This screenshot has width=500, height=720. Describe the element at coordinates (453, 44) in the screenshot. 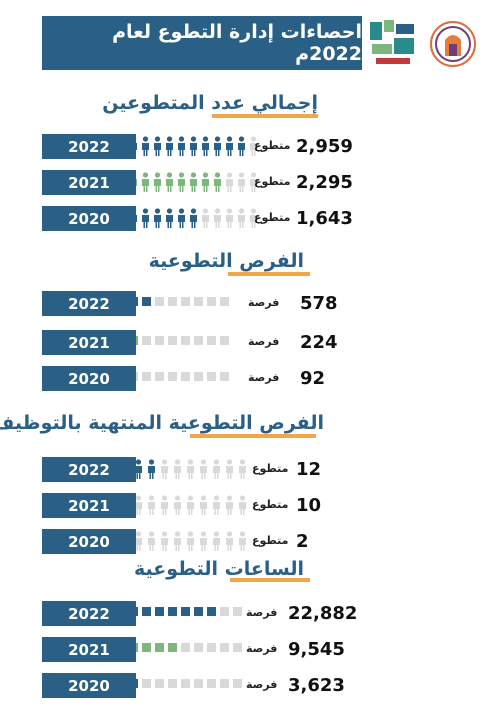

I see `organization-emblem` at that location.